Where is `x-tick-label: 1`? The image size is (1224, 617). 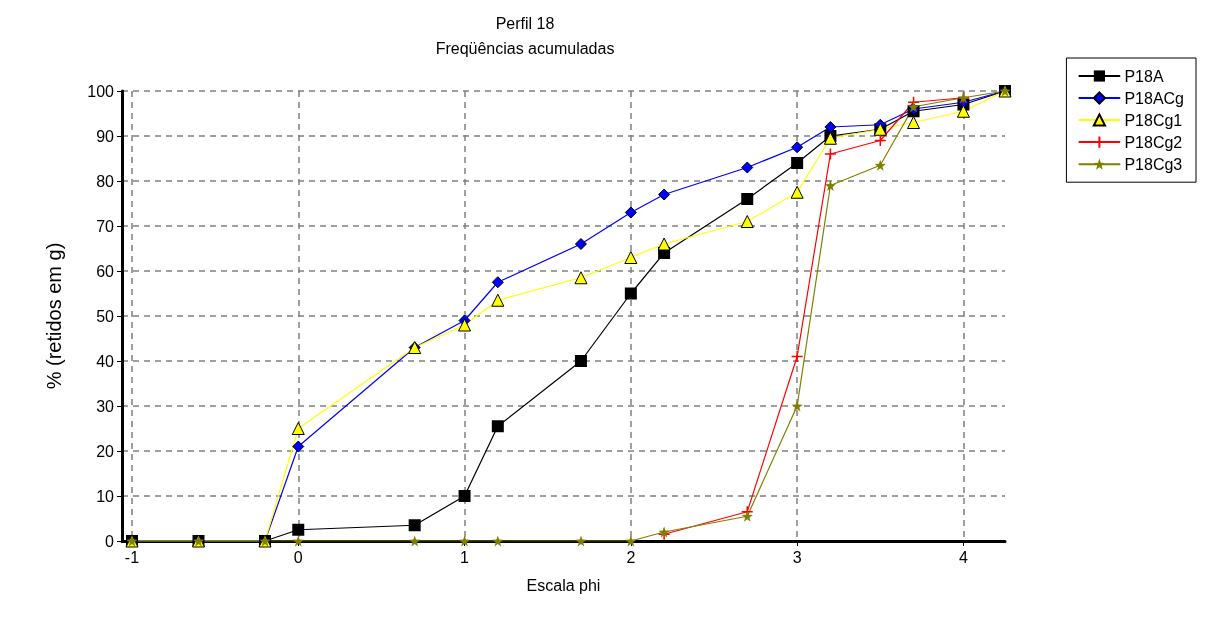
x-tick-label: 1 is located at coordinates (465, 557).